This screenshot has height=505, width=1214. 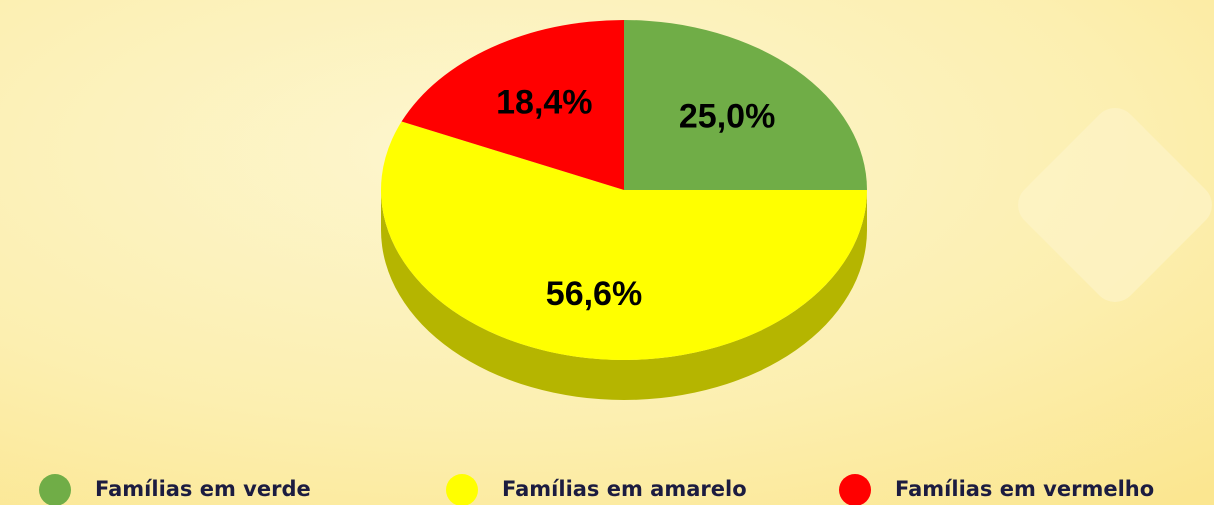 I want to click on data-label: 18,4%, so click(x=544, y=103).